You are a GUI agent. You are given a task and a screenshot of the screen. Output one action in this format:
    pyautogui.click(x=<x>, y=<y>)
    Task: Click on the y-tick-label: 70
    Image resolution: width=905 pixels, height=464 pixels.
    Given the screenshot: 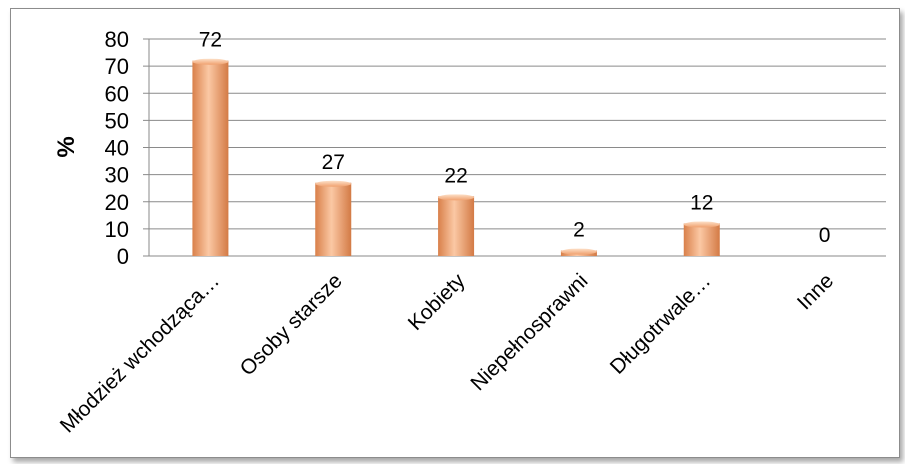 What is the action you would take?
    pyautogui.click(x=117, y=66)
    